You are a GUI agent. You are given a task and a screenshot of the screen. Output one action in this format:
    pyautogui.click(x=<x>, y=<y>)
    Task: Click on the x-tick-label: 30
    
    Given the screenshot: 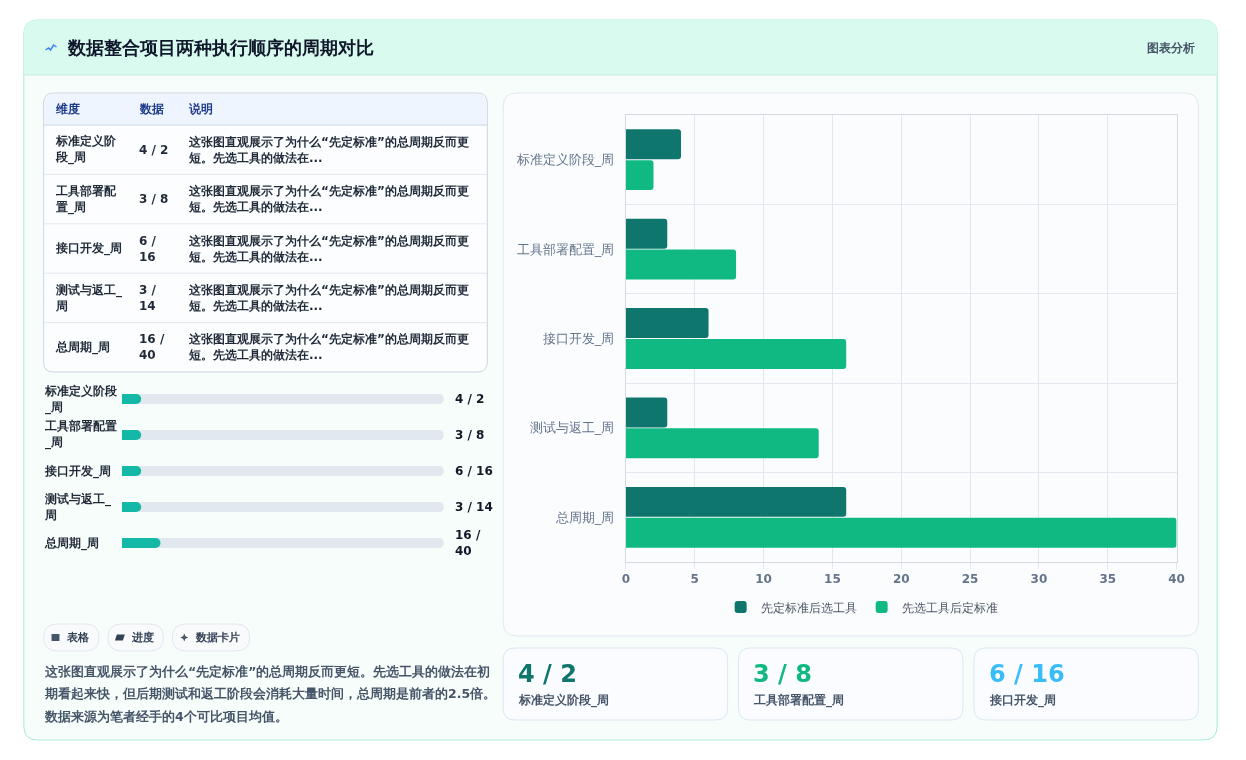 What is the action you would take?
    pyautogui.click(x=1039, y=579)
    